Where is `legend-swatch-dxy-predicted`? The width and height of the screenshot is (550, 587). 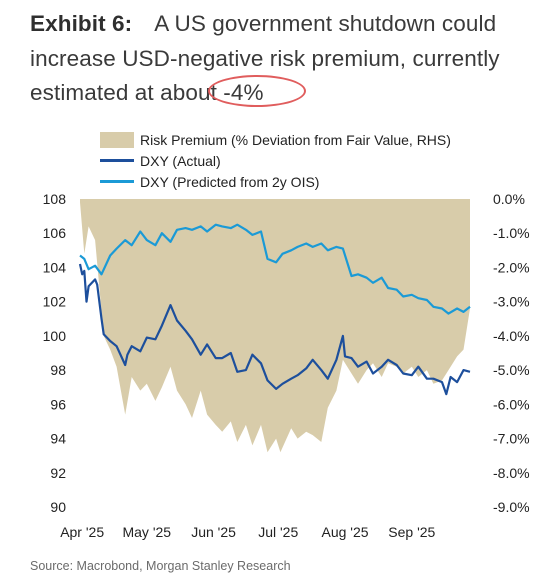
legend-swatch-dxy-predicted is located at coordinates (117, 181).